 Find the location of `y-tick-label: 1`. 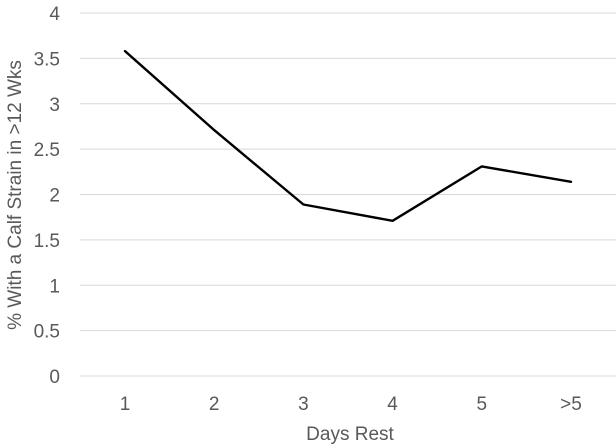

y-tick-label: 1 is located at coordinates (54, 286).